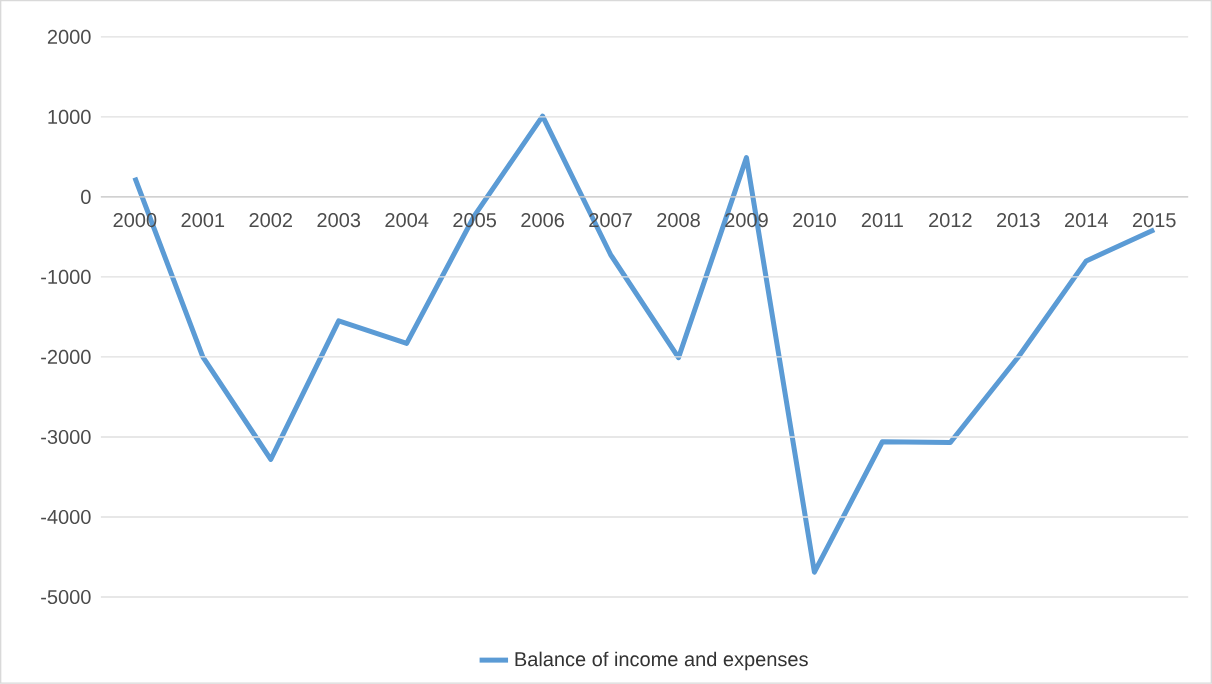  I want to click on y-tick-label: 1000, so click(69, 116).